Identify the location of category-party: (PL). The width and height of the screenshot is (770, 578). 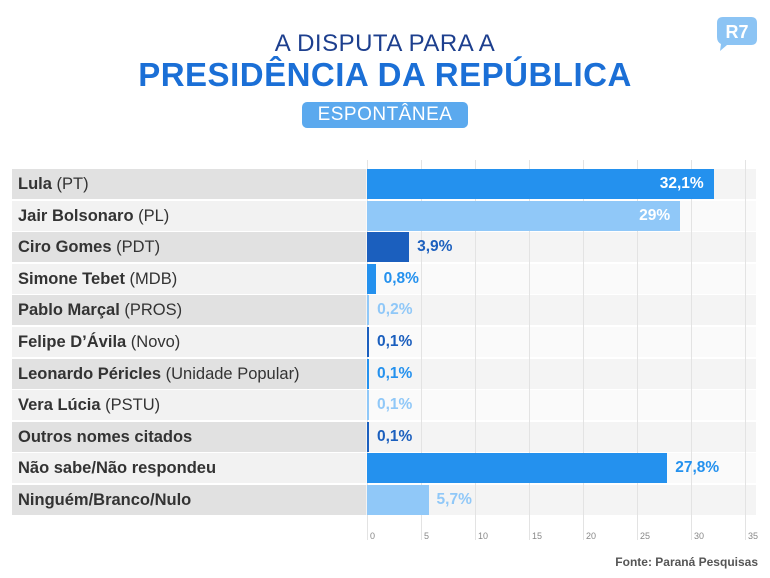
(151, 215).